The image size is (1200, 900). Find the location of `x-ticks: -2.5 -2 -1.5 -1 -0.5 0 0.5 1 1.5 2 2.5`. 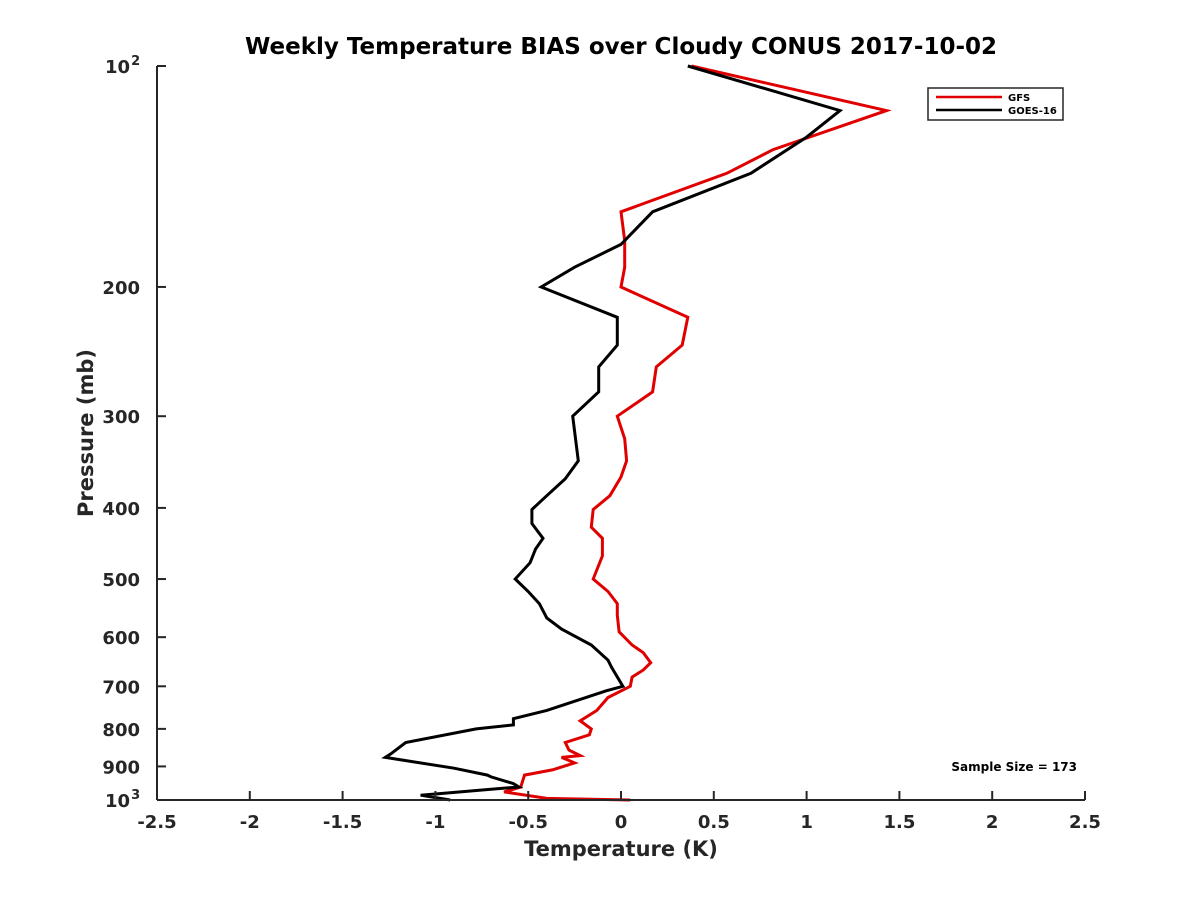

x-ticks: -2.5 -2 -1.5 -1 -0.5 0 0.5 1 1.5 2 2.5 is located at coordinates (619, 812).